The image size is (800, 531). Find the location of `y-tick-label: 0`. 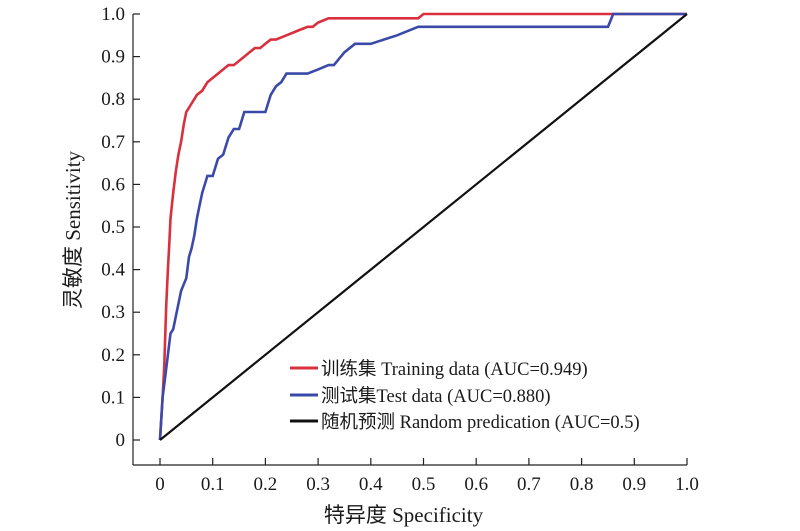

y-tick-label: 0 is located at coordinates (121, 440).